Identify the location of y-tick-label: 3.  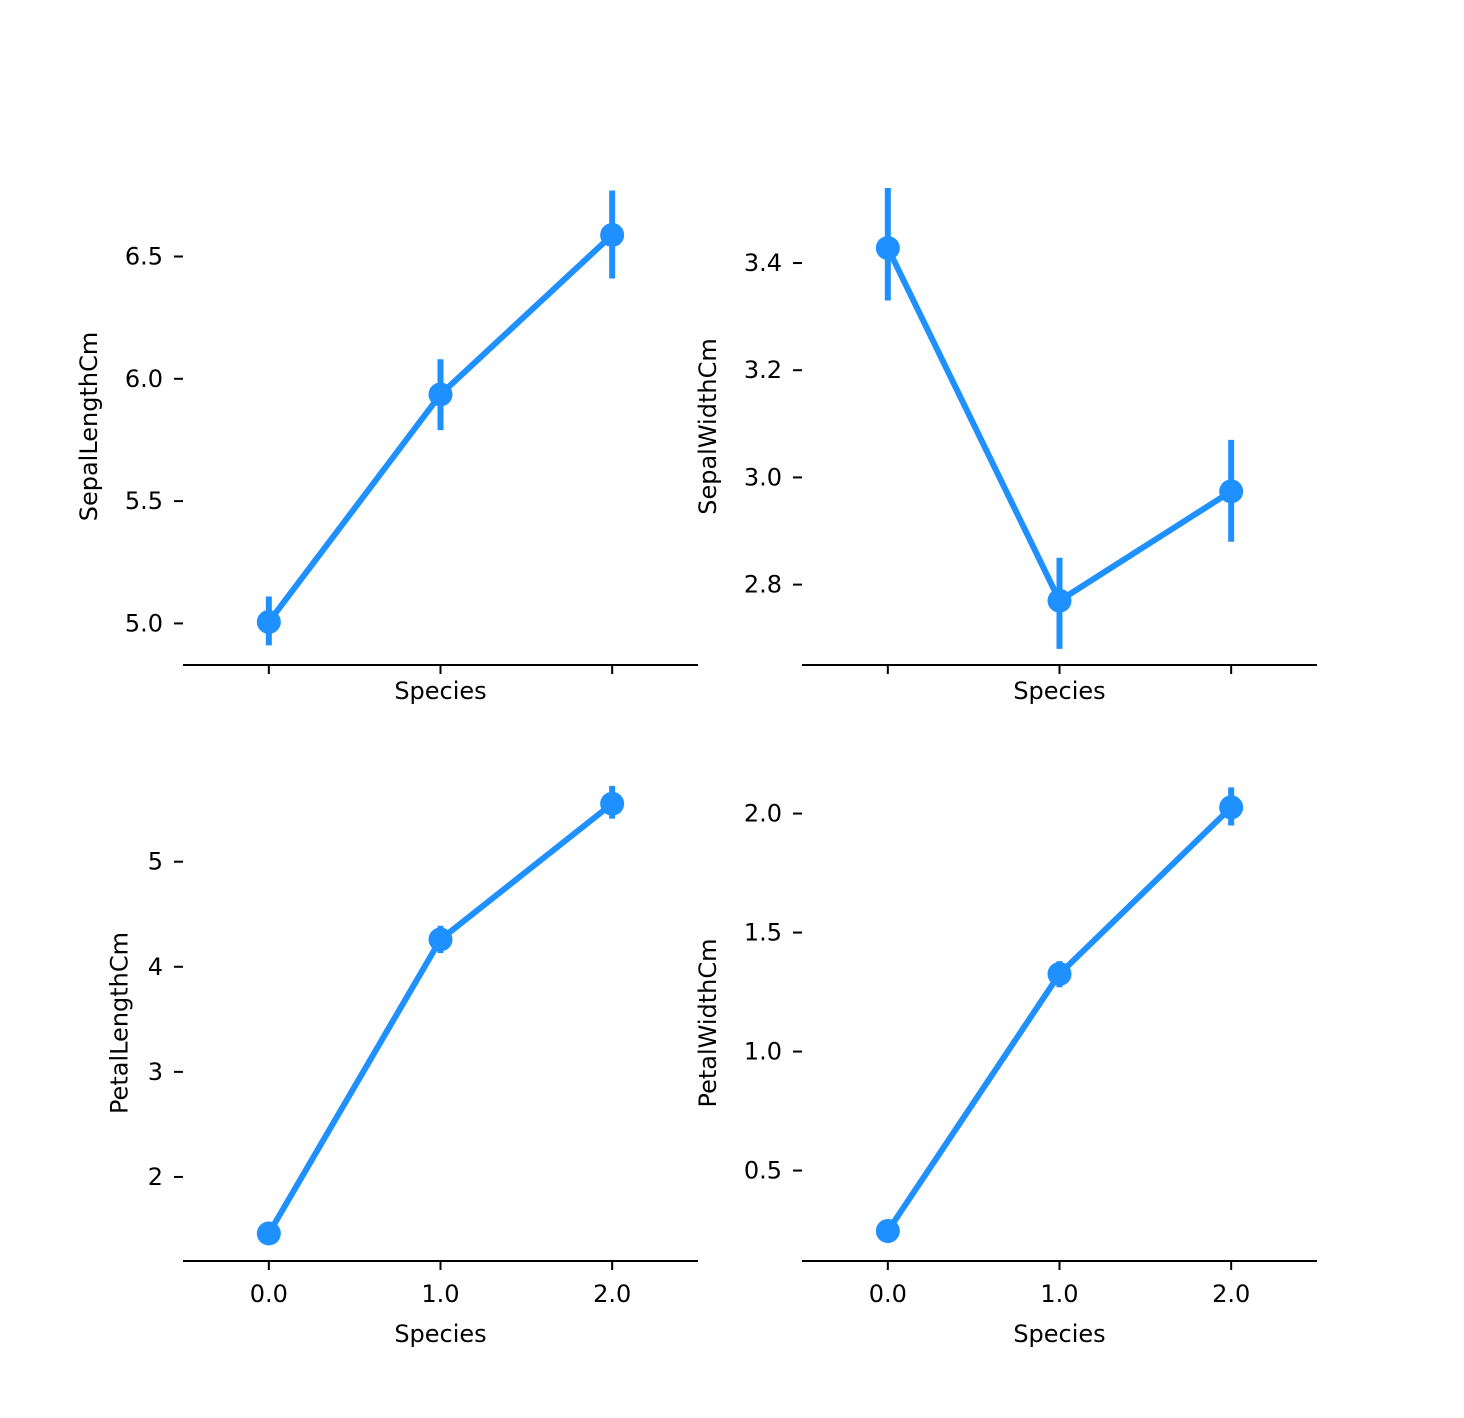
(155, 1072).